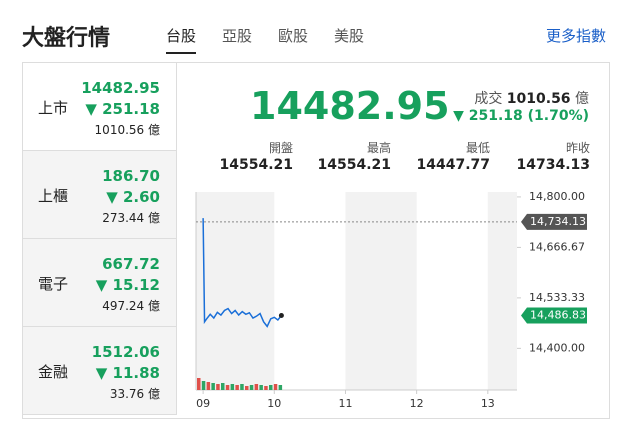  I want to click on market-name: 電子, so click(53, 284).